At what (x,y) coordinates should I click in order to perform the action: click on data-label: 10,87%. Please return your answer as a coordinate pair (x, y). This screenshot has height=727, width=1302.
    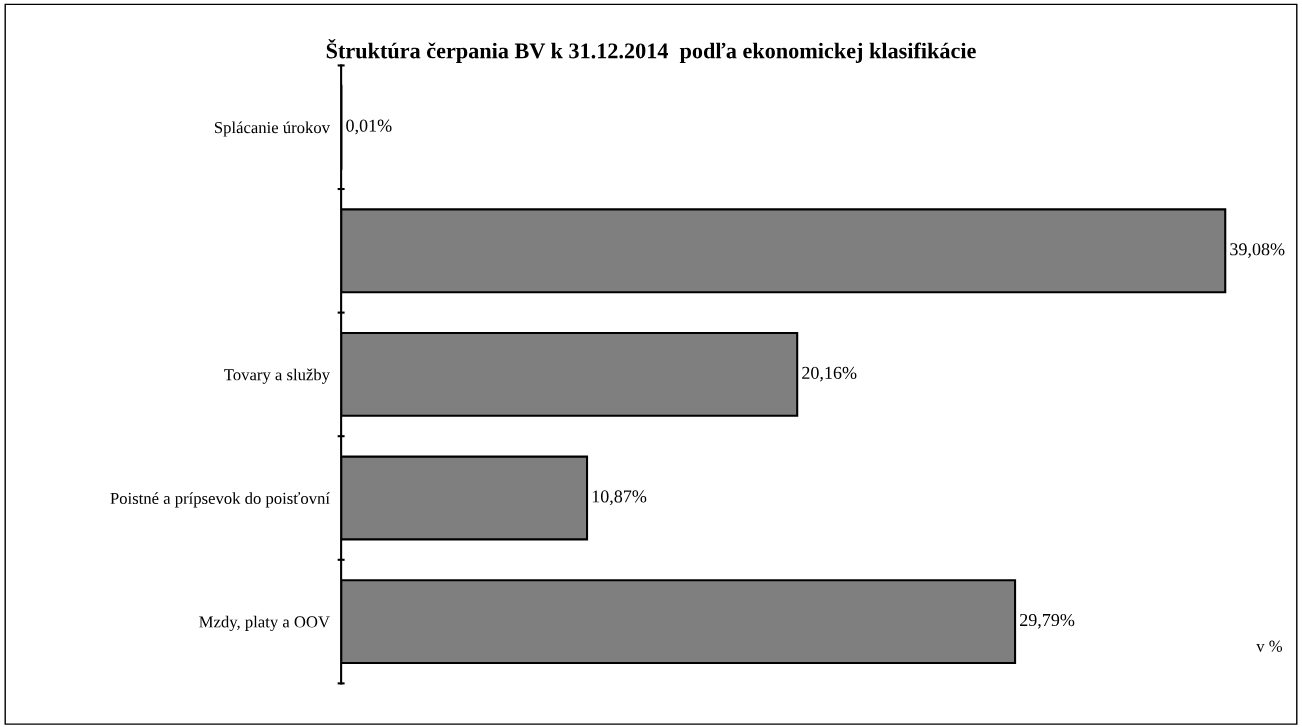
    Looking at the image, I should click on (619, 498).